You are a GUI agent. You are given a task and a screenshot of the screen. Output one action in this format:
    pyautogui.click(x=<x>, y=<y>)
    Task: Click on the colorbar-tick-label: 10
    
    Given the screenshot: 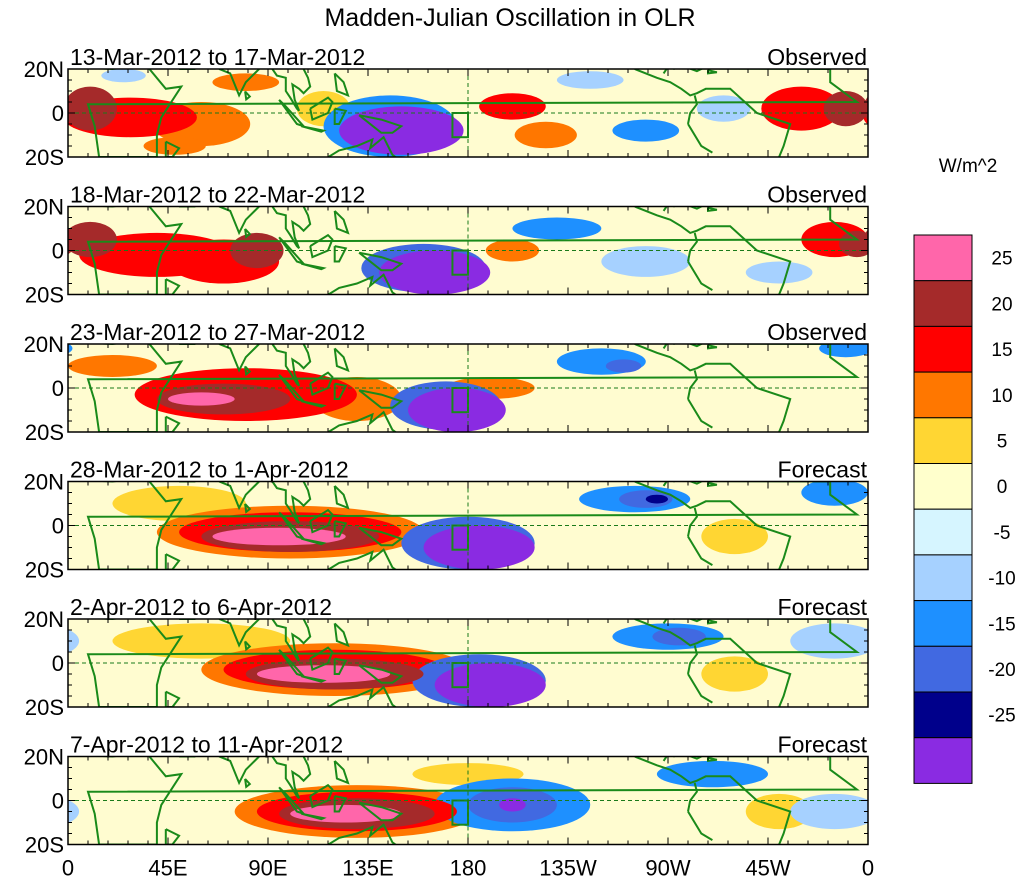 What is the action you would take?
    pyautogui.click(x=1001, y=396)
    